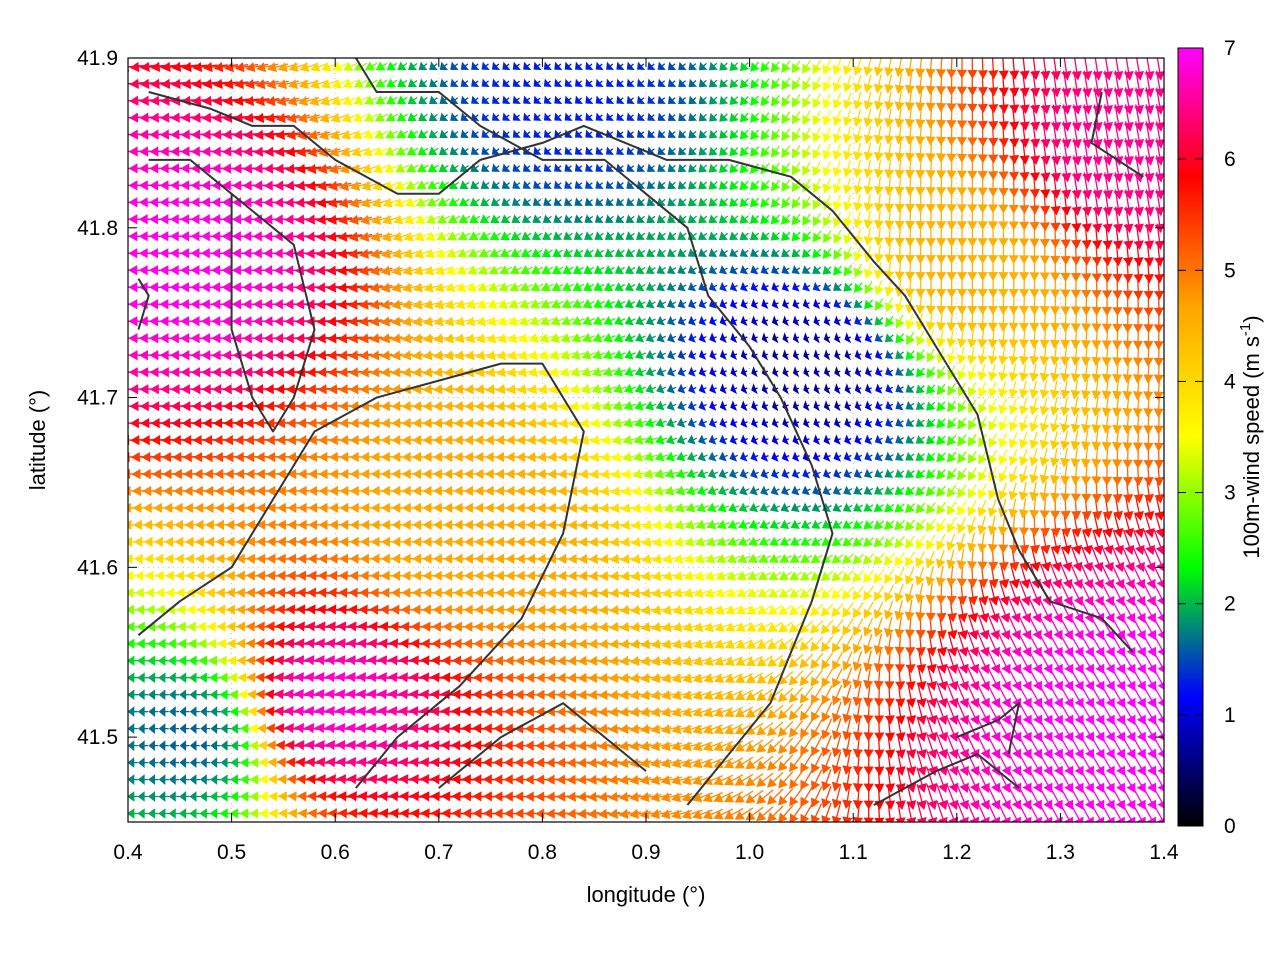 This screenshot has width=1280, height=960. What do you see at coordinates (956, 852) in the screenshot?
I see `x-tick-label: 1.2` at bounding box center [956, 852].